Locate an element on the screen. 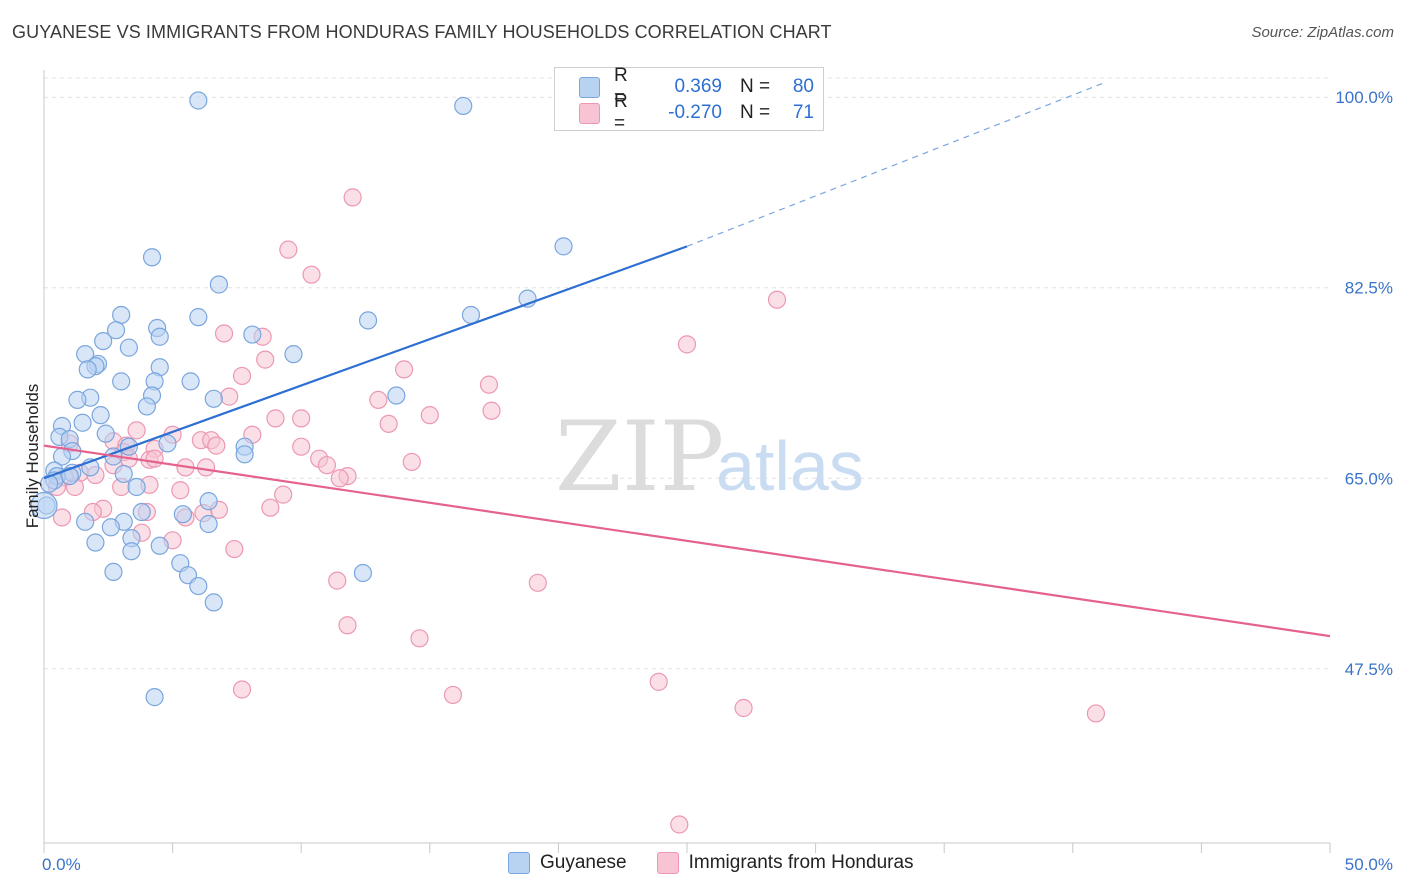 The image size is (1406, 892). legend-row-honduras: R = -0.270 N = 71 is located at coordinates (696, 112).